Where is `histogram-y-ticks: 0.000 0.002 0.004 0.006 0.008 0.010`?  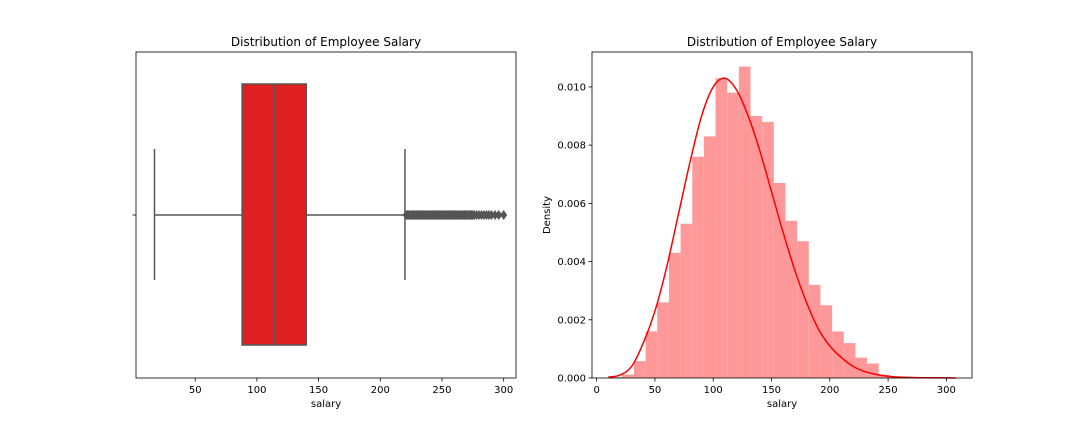 histogram-y-ticks: 0.000 0.002 0.004 0.006 0.008 0.010 is located at coordinates (574, 233).